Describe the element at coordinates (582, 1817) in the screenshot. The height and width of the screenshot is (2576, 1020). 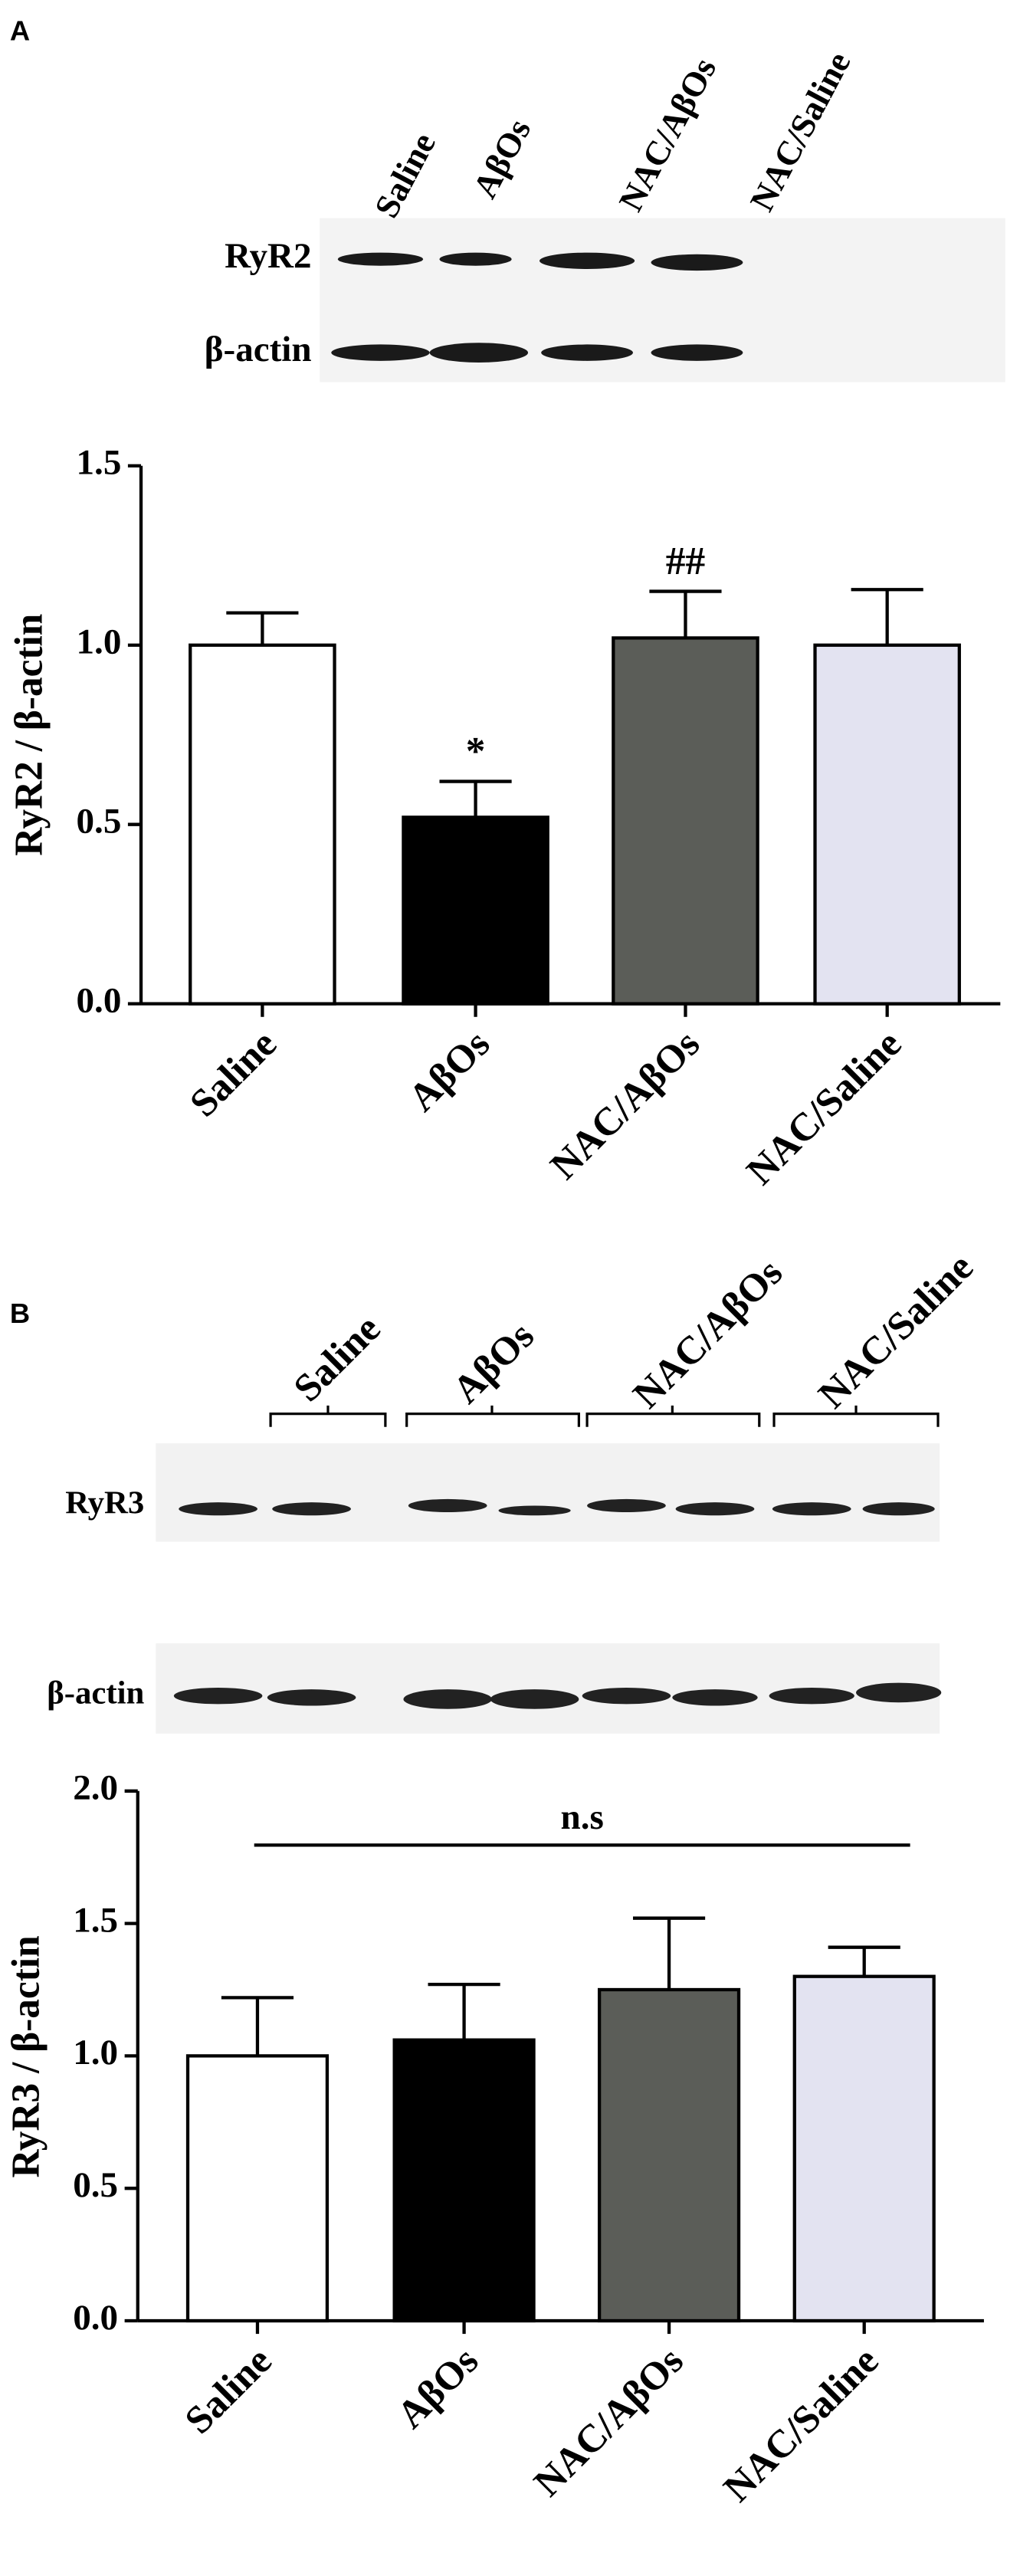
I see `significance-label: n.s` at that location.